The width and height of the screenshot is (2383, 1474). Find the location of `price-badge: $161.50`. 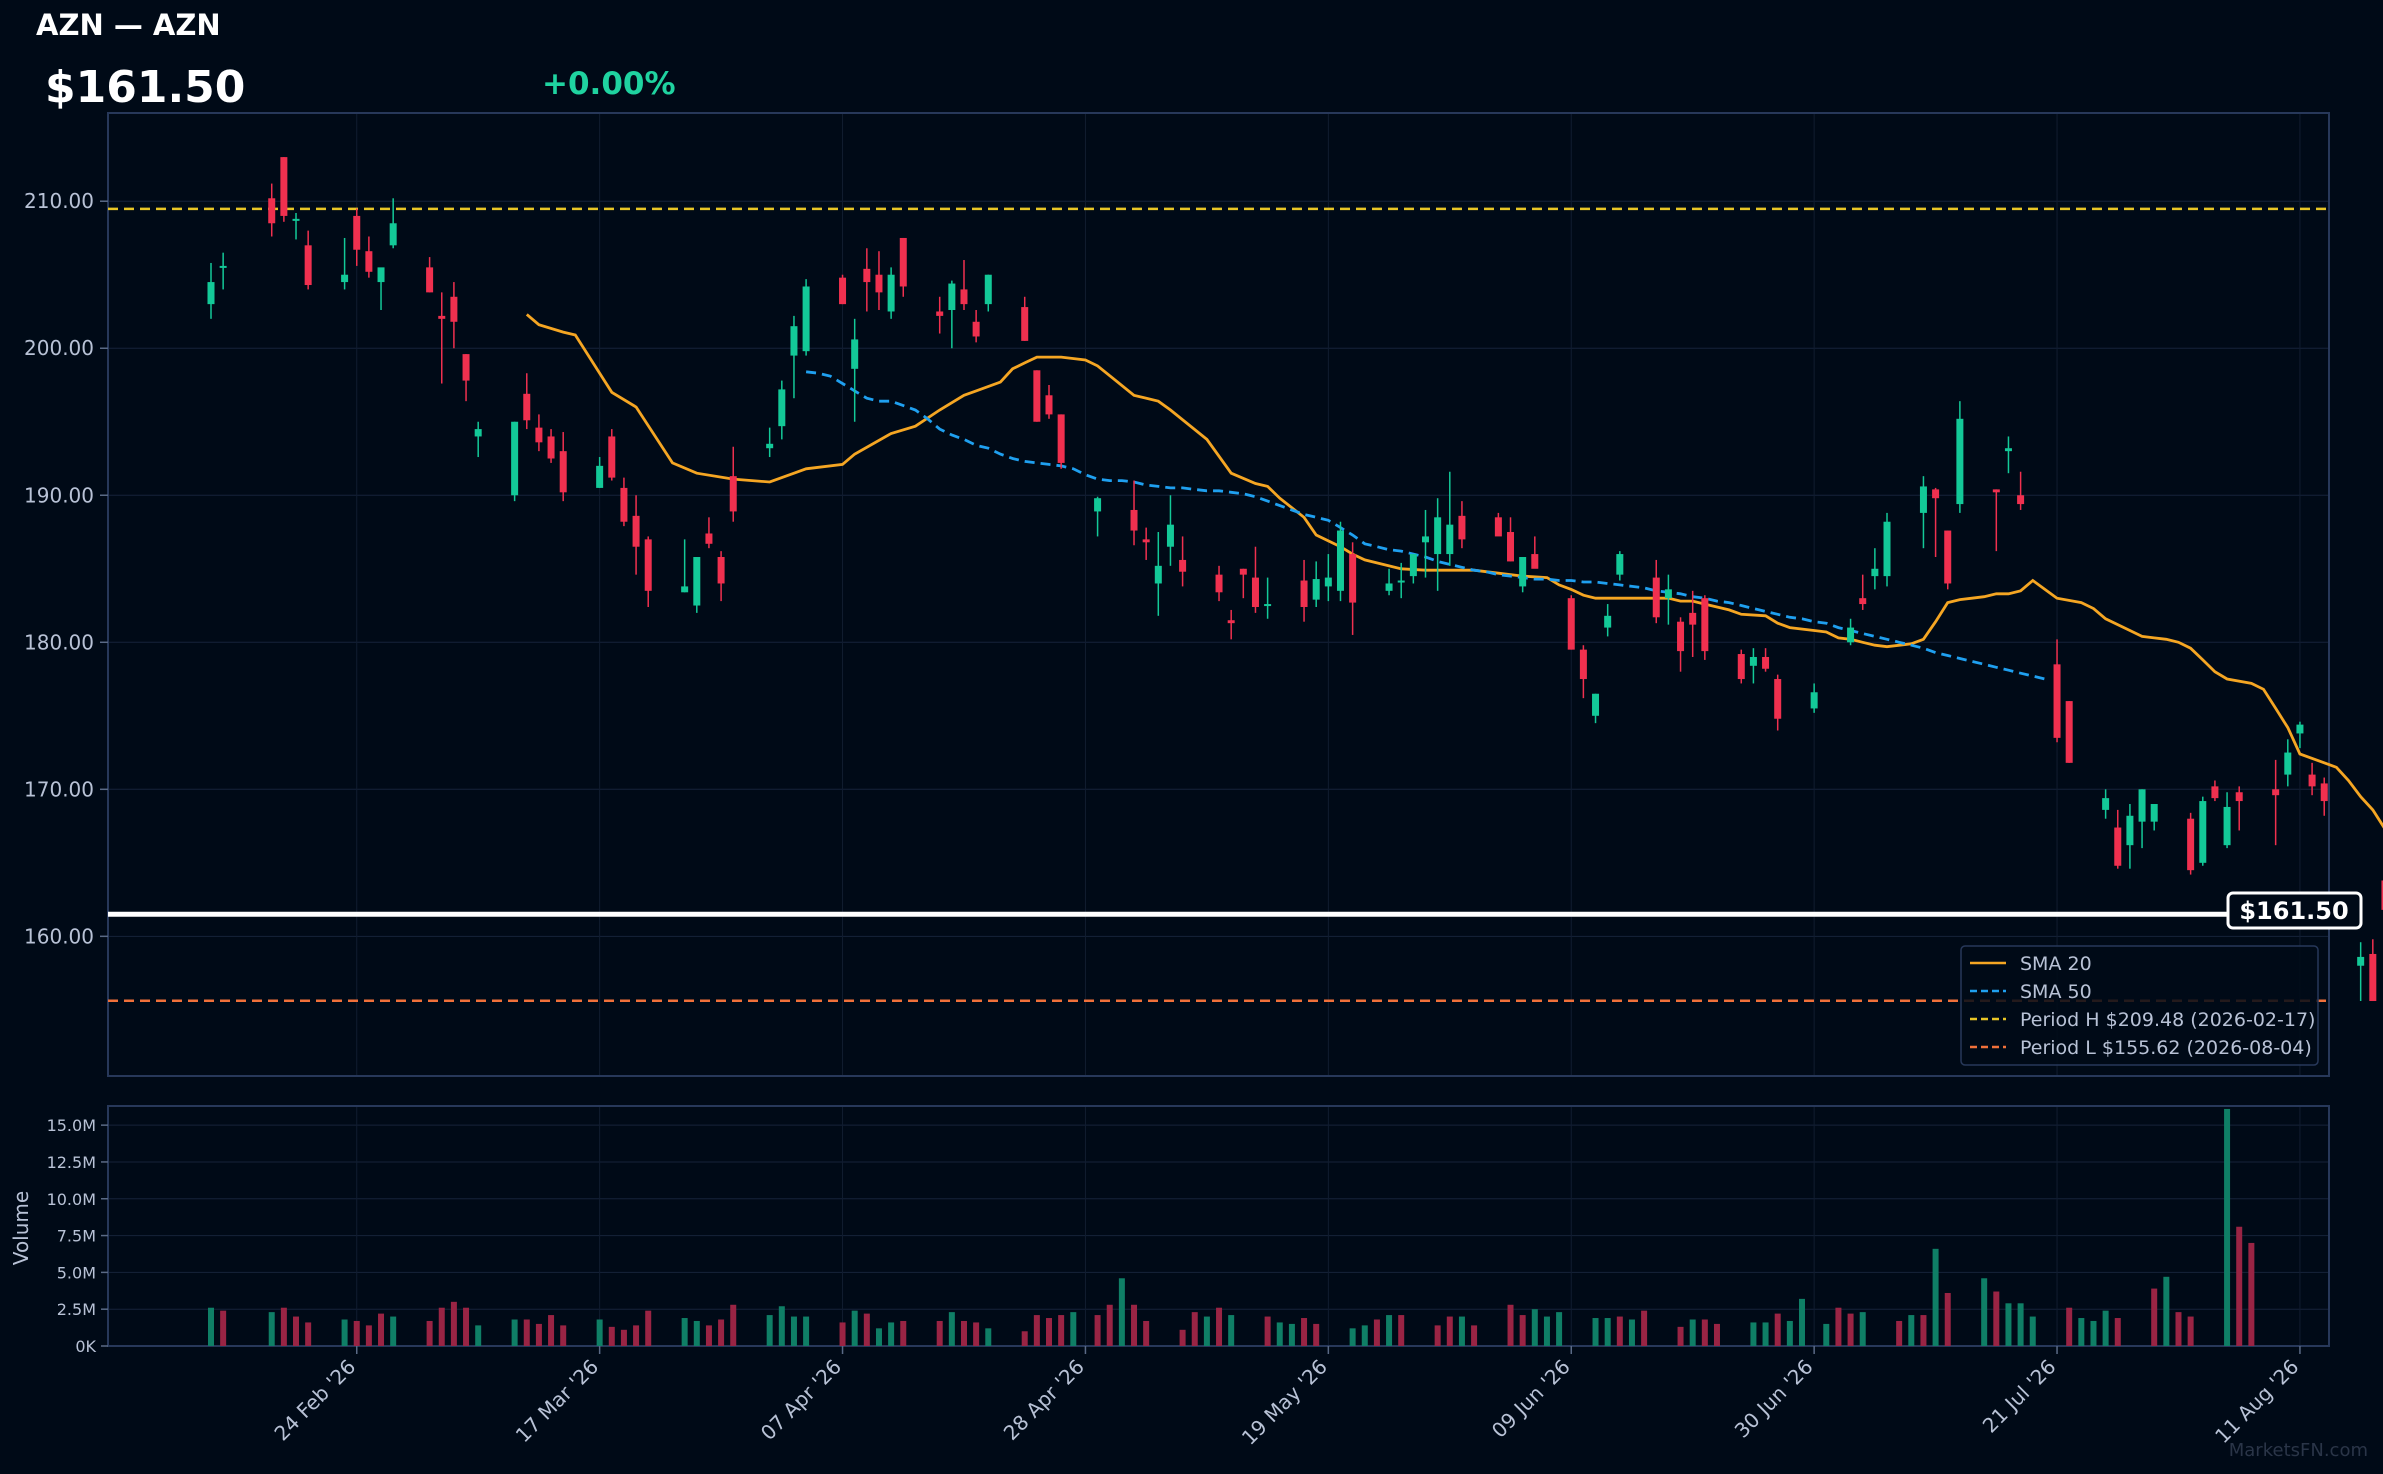

price-badge: $161.50 is located at coordinates (2294, 910).